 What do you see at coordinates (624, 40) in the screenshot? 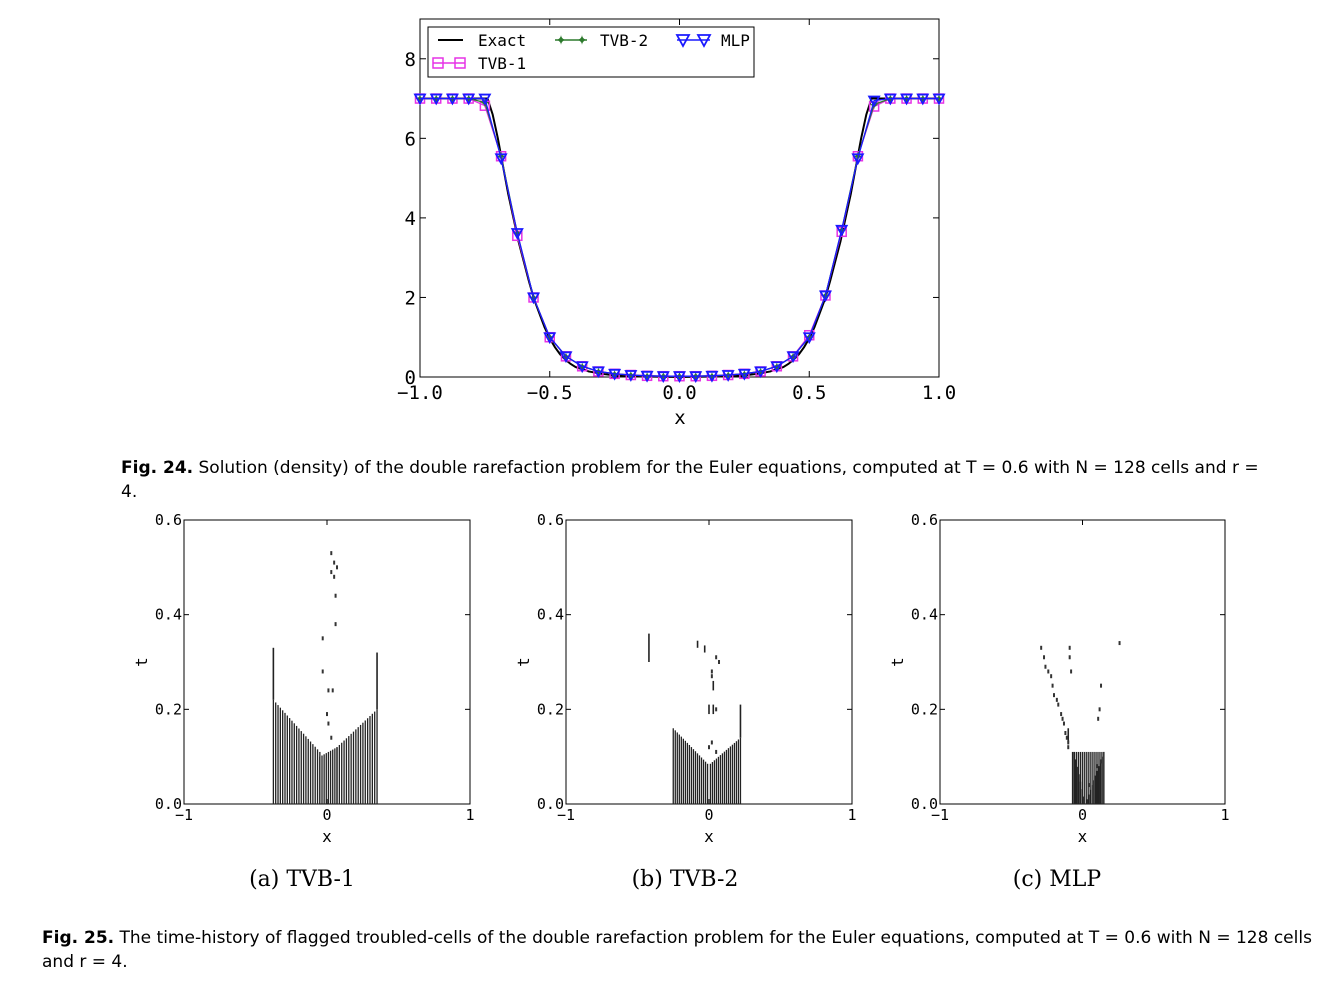
I see `legend-tvb2: TVB-2` at bounding box center [624, 40].